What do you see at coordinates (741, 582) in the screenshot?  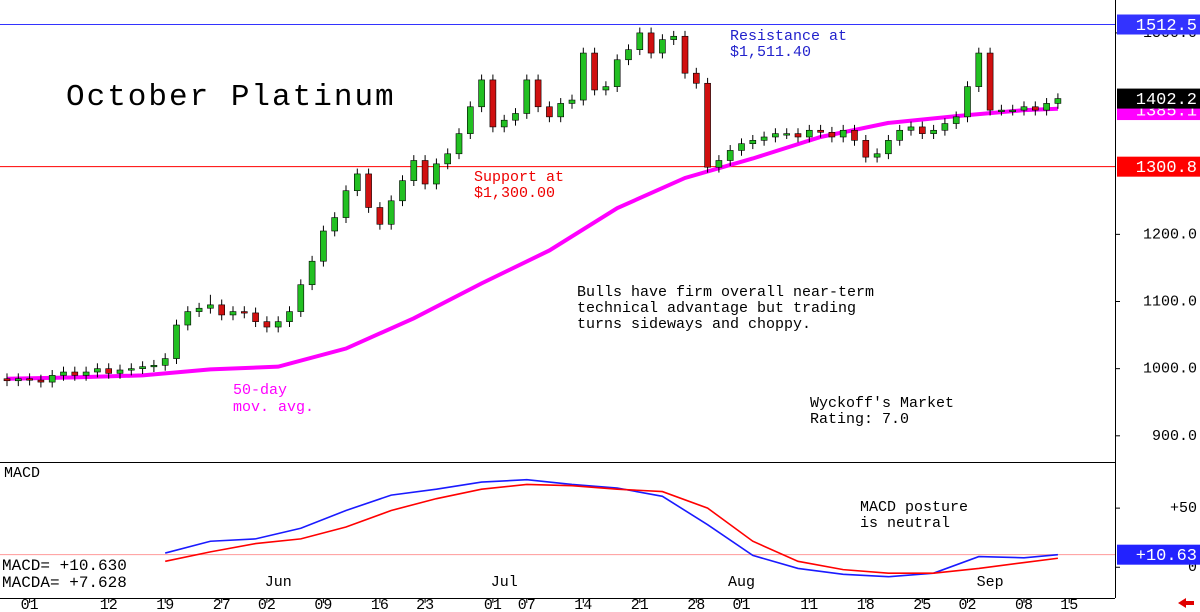 I see `month-label: Aug` at bounding box center [741, 582].